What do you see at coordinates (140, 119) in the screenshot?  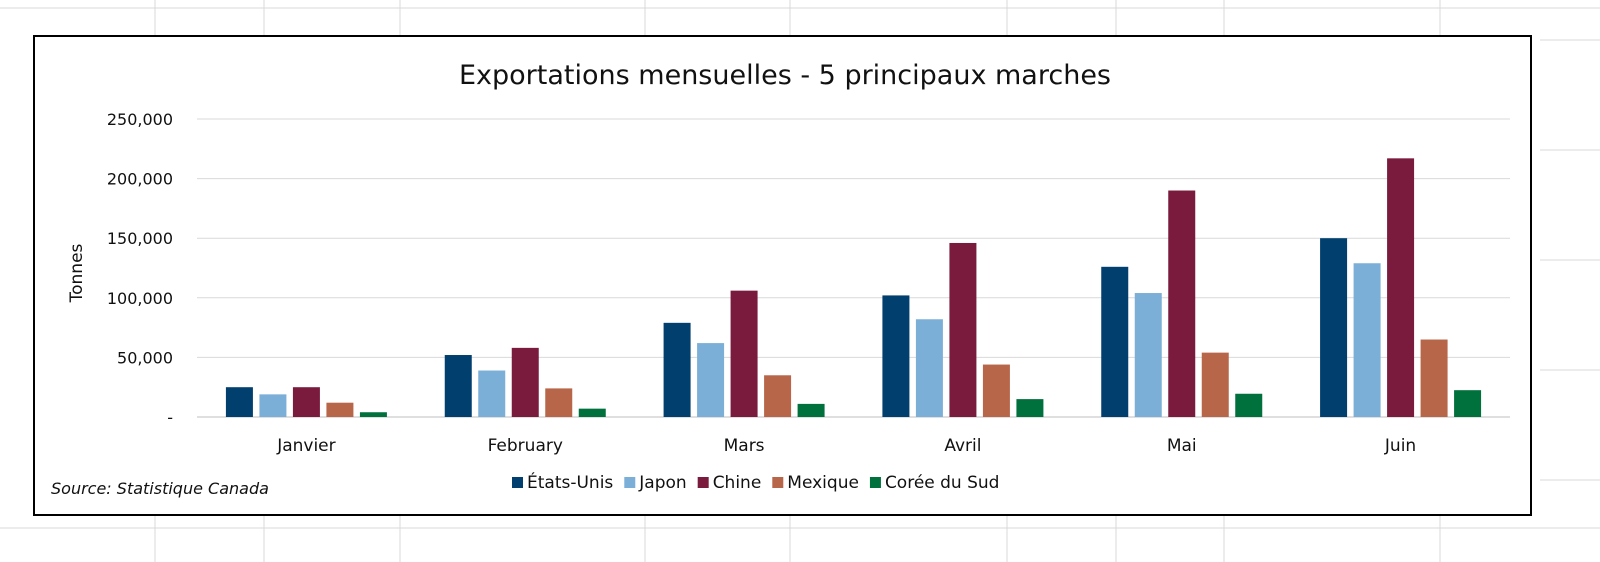 I see `y-tick-label: 250,000` at bounding box center [140, 119].